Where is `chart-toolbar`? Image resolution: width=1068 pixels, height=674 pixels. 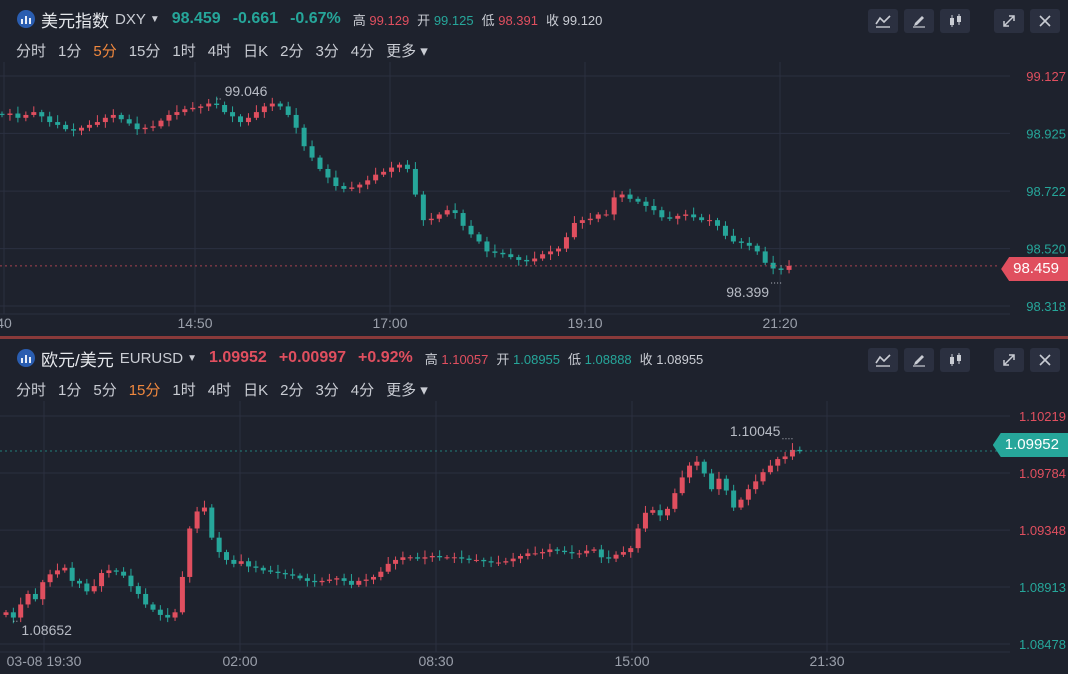
chart-toolbar is located at coordinates (964, 360).